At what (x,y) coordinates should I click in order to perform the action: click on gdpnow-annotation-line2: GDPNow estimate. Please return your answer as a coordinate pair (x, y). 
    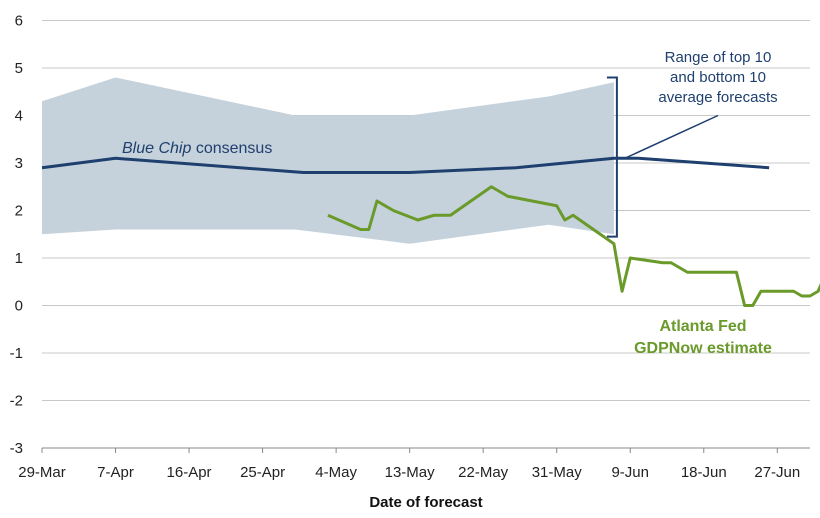
    Looking at the image, I should click on (703, 348).